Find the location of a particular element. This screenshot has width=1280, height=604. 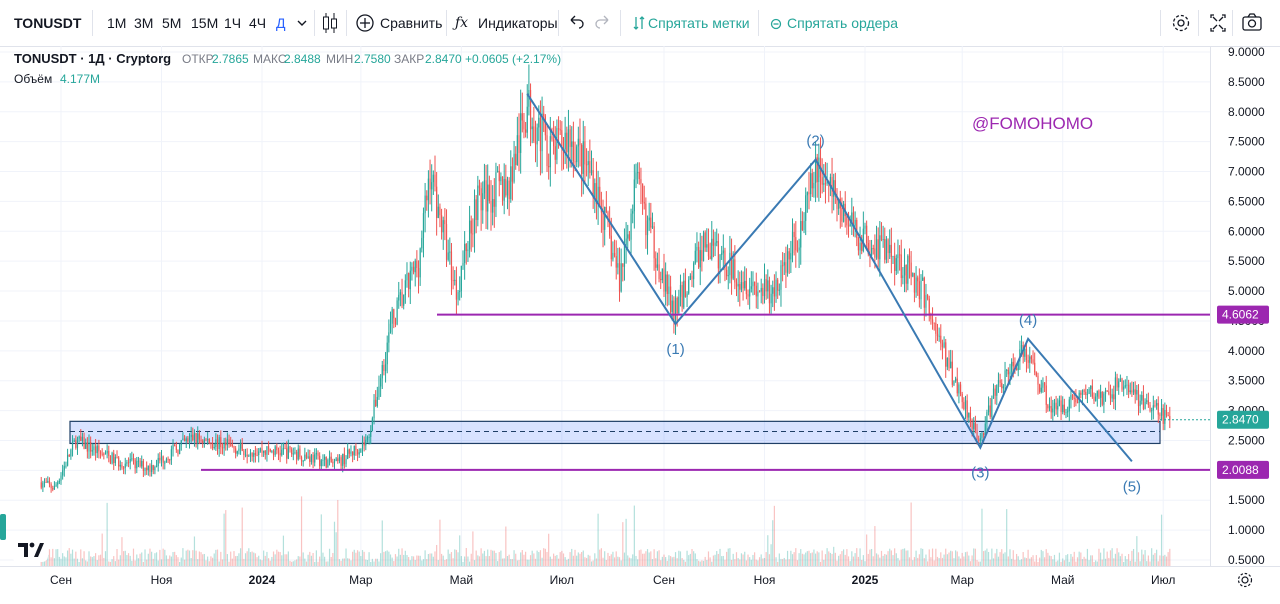

hide-orders-button: Спрятать ордера is located at coordinates (843, 23).